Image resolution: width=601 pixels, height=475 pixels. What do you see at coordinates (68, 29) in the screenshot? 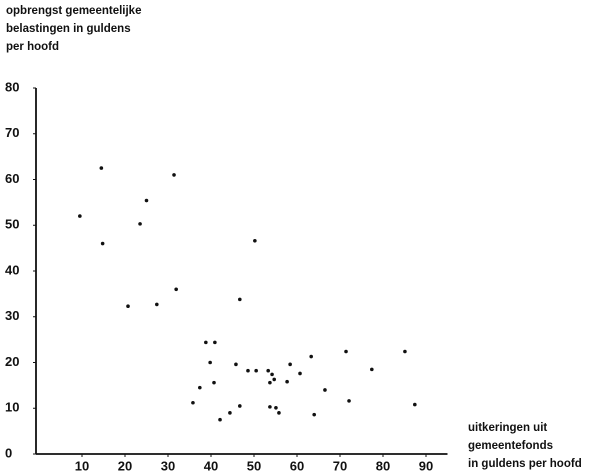
I see `y-axis-label: belastingen in guldens` at bounding box center [68, 29].